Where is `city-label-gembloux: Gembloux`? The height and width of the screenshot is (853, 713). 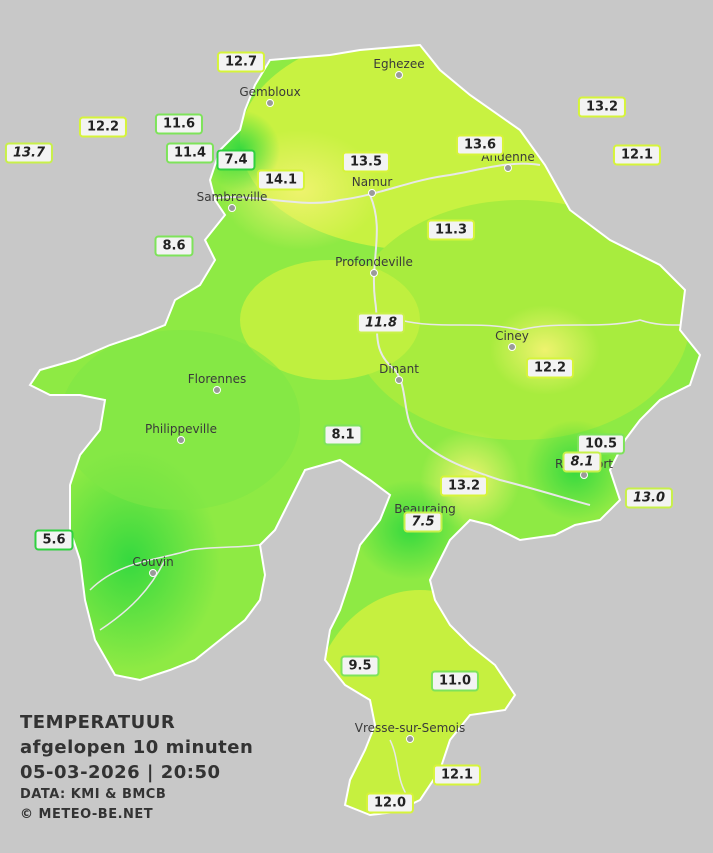 city-label-gembloux: Gembloux is located at coordinates (270, 92).